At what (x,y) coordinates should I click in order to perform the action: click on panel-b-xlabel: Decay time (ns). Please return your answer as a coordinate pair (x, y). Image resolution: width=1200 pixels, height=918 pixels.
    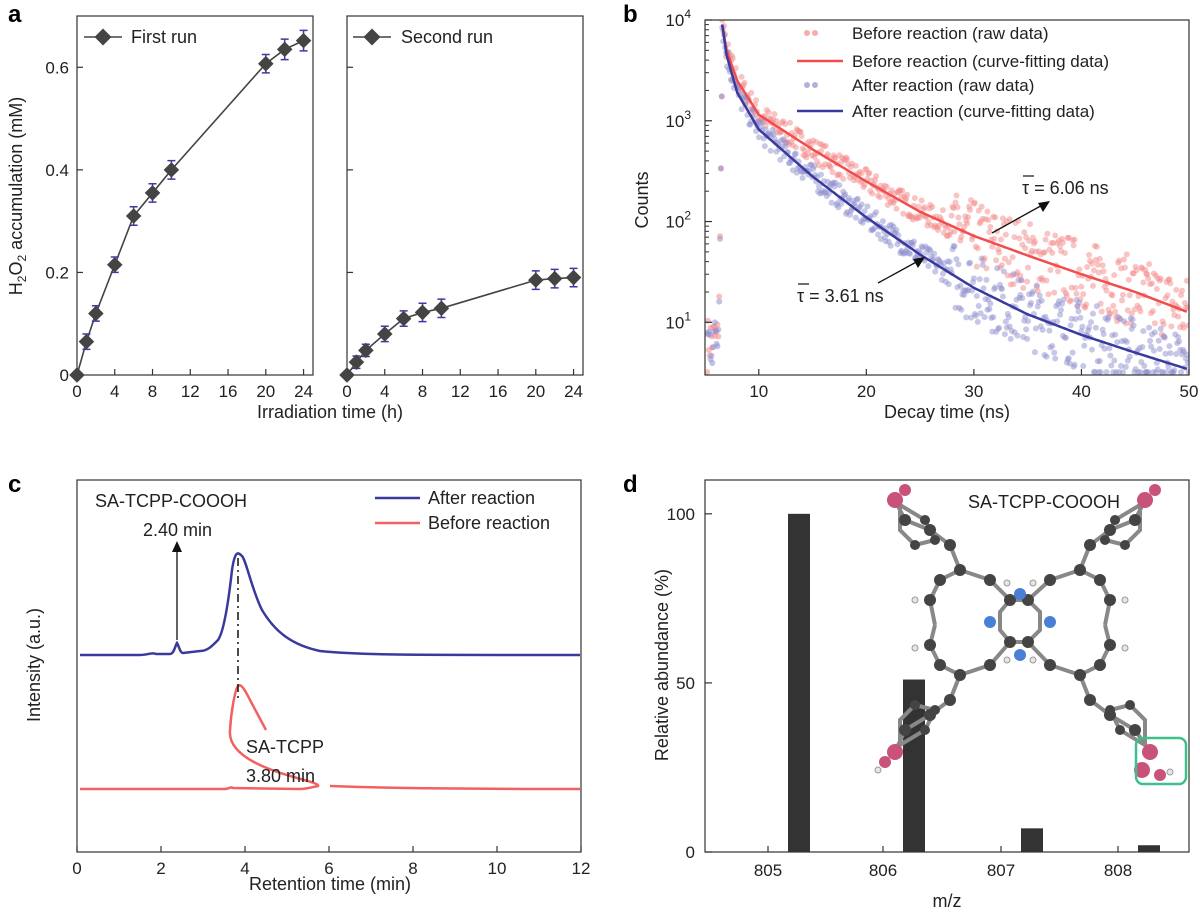
    Looking at the image, I should click on (947, 412).